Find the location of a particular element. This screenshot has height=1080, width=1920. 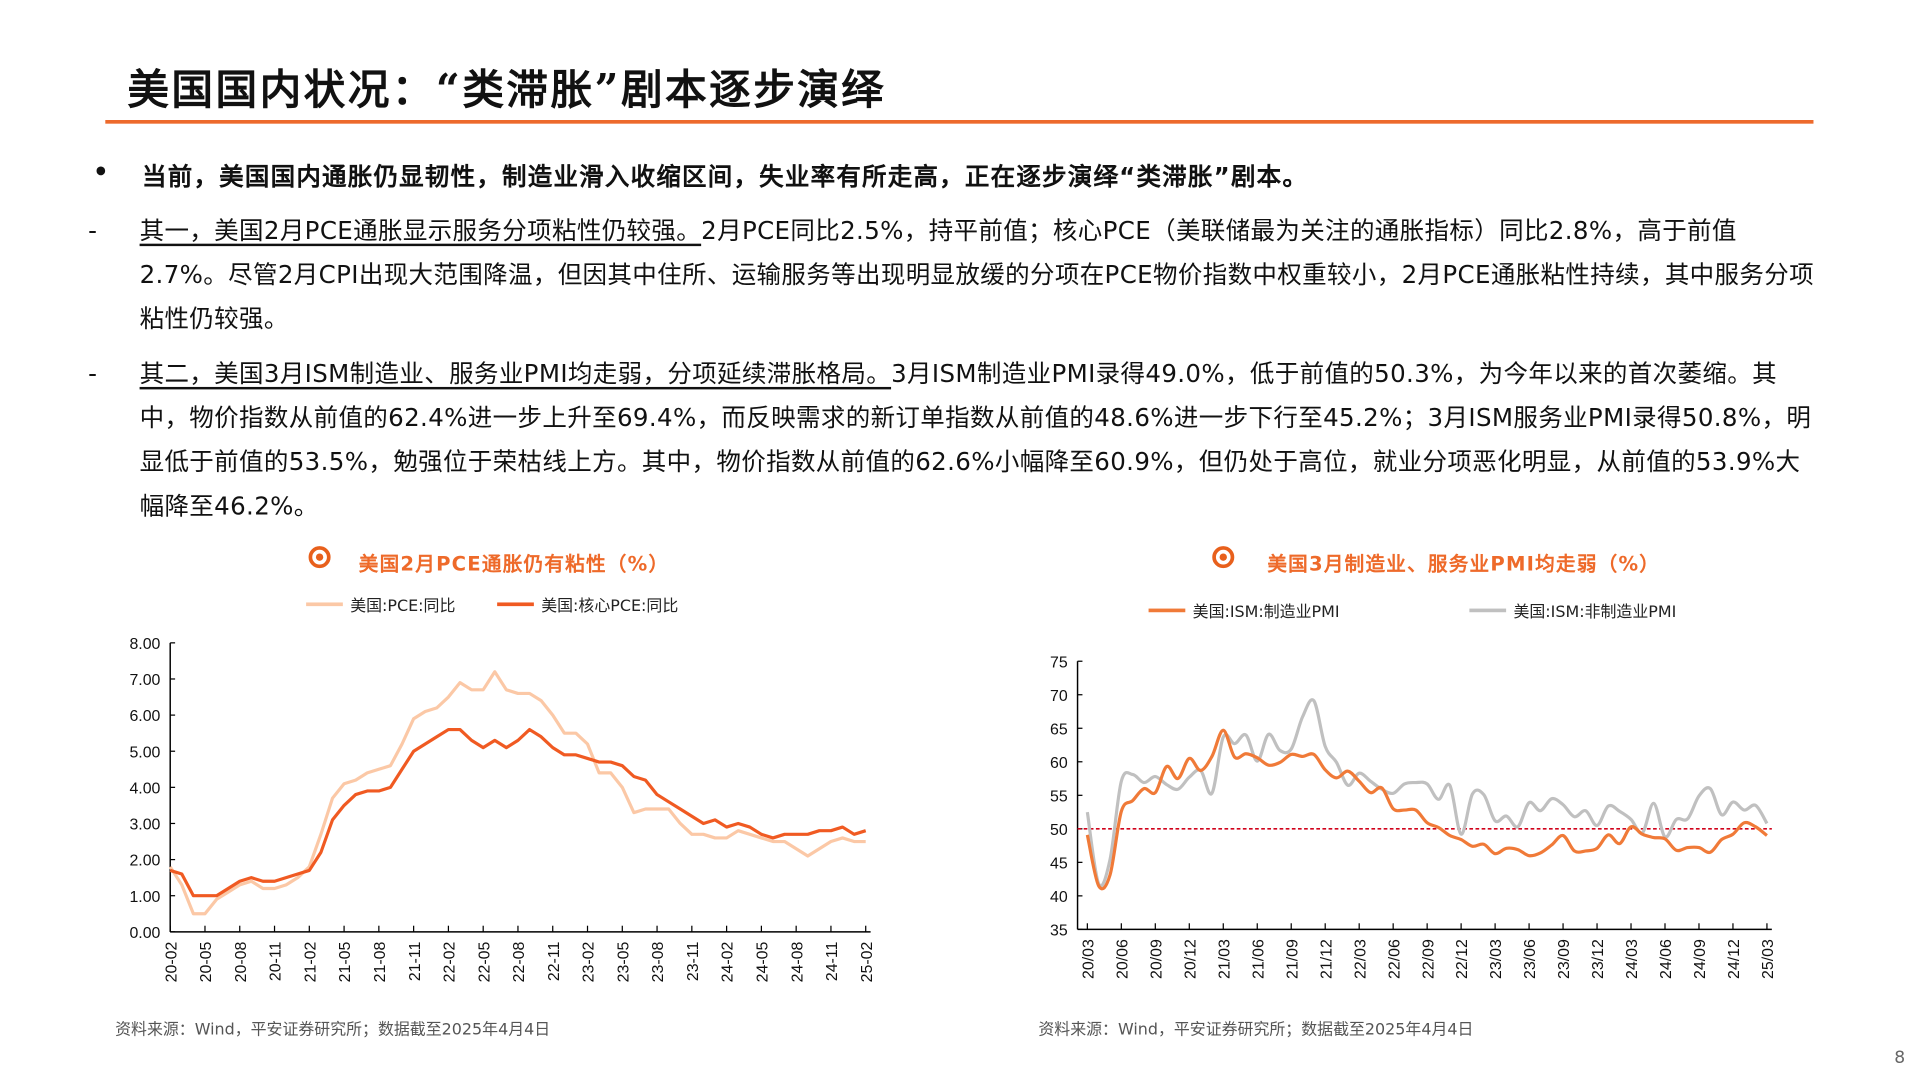

legend-label: 美国:ISM:制造业PMI is located at coordinates (1266, 613).